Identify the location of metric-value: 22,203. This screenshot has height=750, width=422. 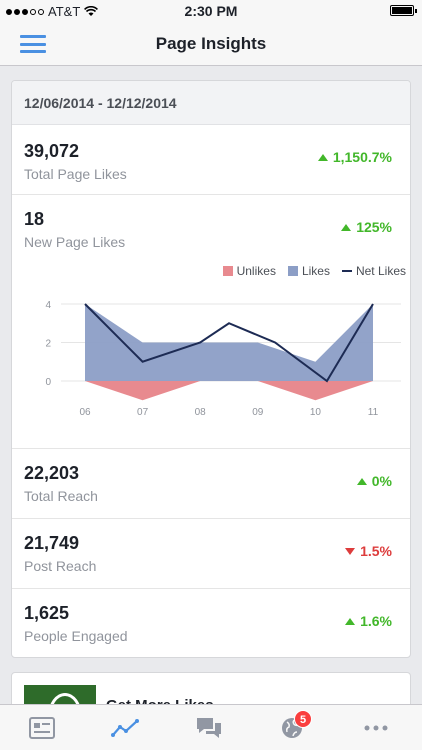
(52, 473).